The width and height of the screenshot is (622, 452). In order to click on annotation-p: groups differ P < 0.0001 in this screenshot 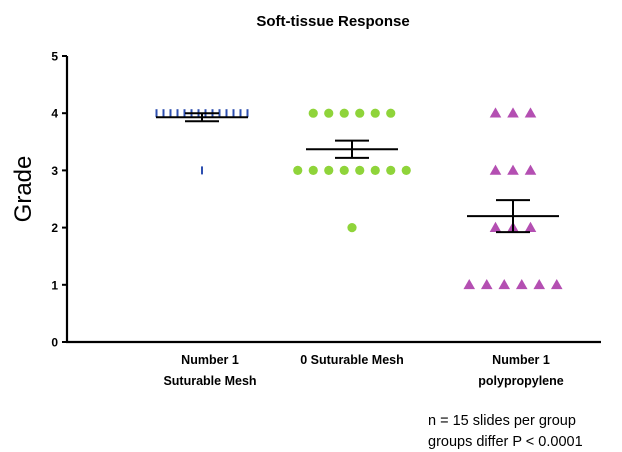, I will do `click(505, 442)`.